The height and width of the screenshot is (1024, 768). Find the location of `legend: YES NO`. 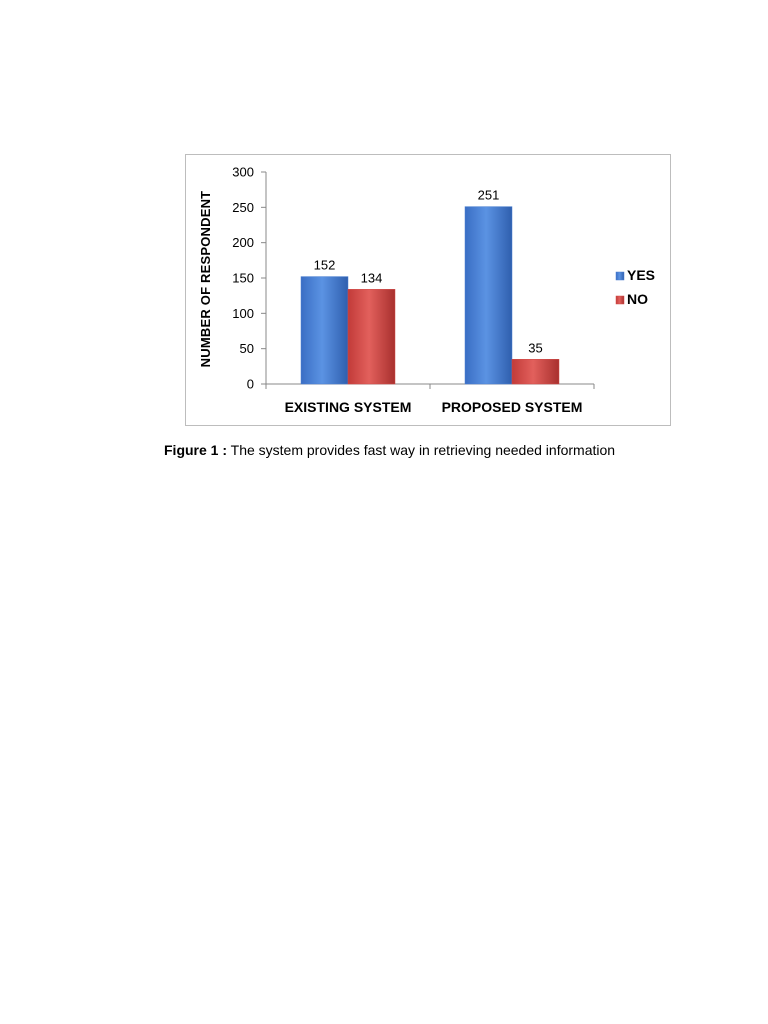

legend: YES NO is located at coordinates (635, 287).